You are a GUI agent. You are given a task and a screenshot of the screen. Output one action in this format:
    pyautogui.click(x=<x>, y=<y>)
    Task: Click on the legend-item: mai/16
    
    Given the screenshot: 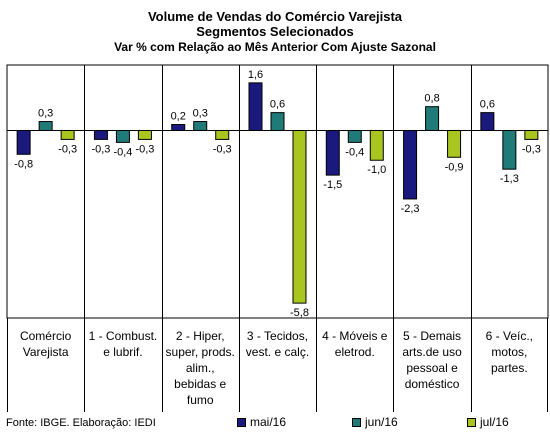 What is the action you would take?
    pyautogui.click(x=261, y=422)
    